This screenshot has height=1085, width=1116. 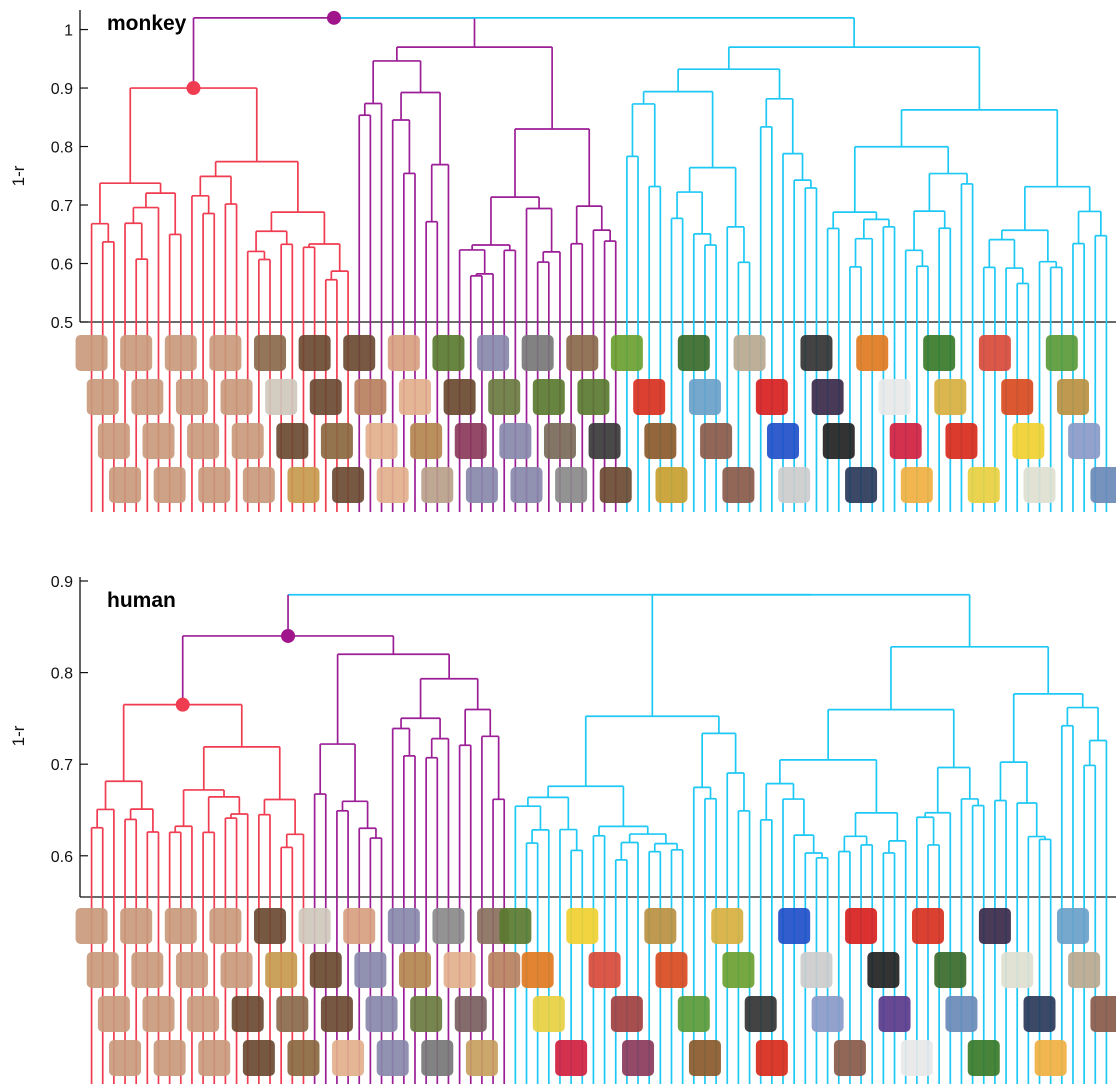 I want to click on human-stimulus-thumbnails, so click(x=595, y=992).